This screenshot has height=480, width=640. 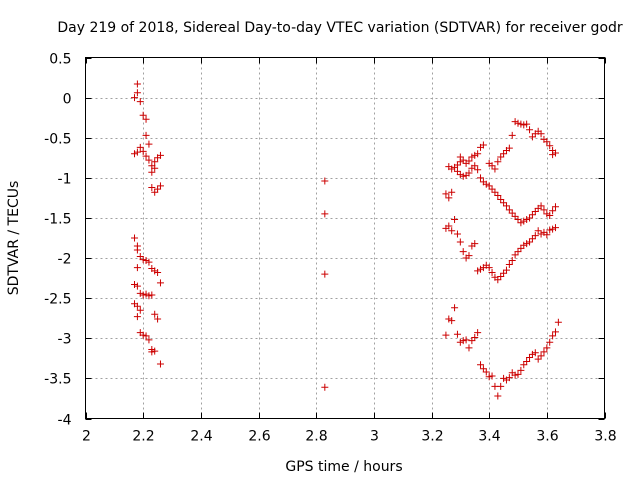 I want to click on y-tick-label: -2, so click(x=65, y=260).